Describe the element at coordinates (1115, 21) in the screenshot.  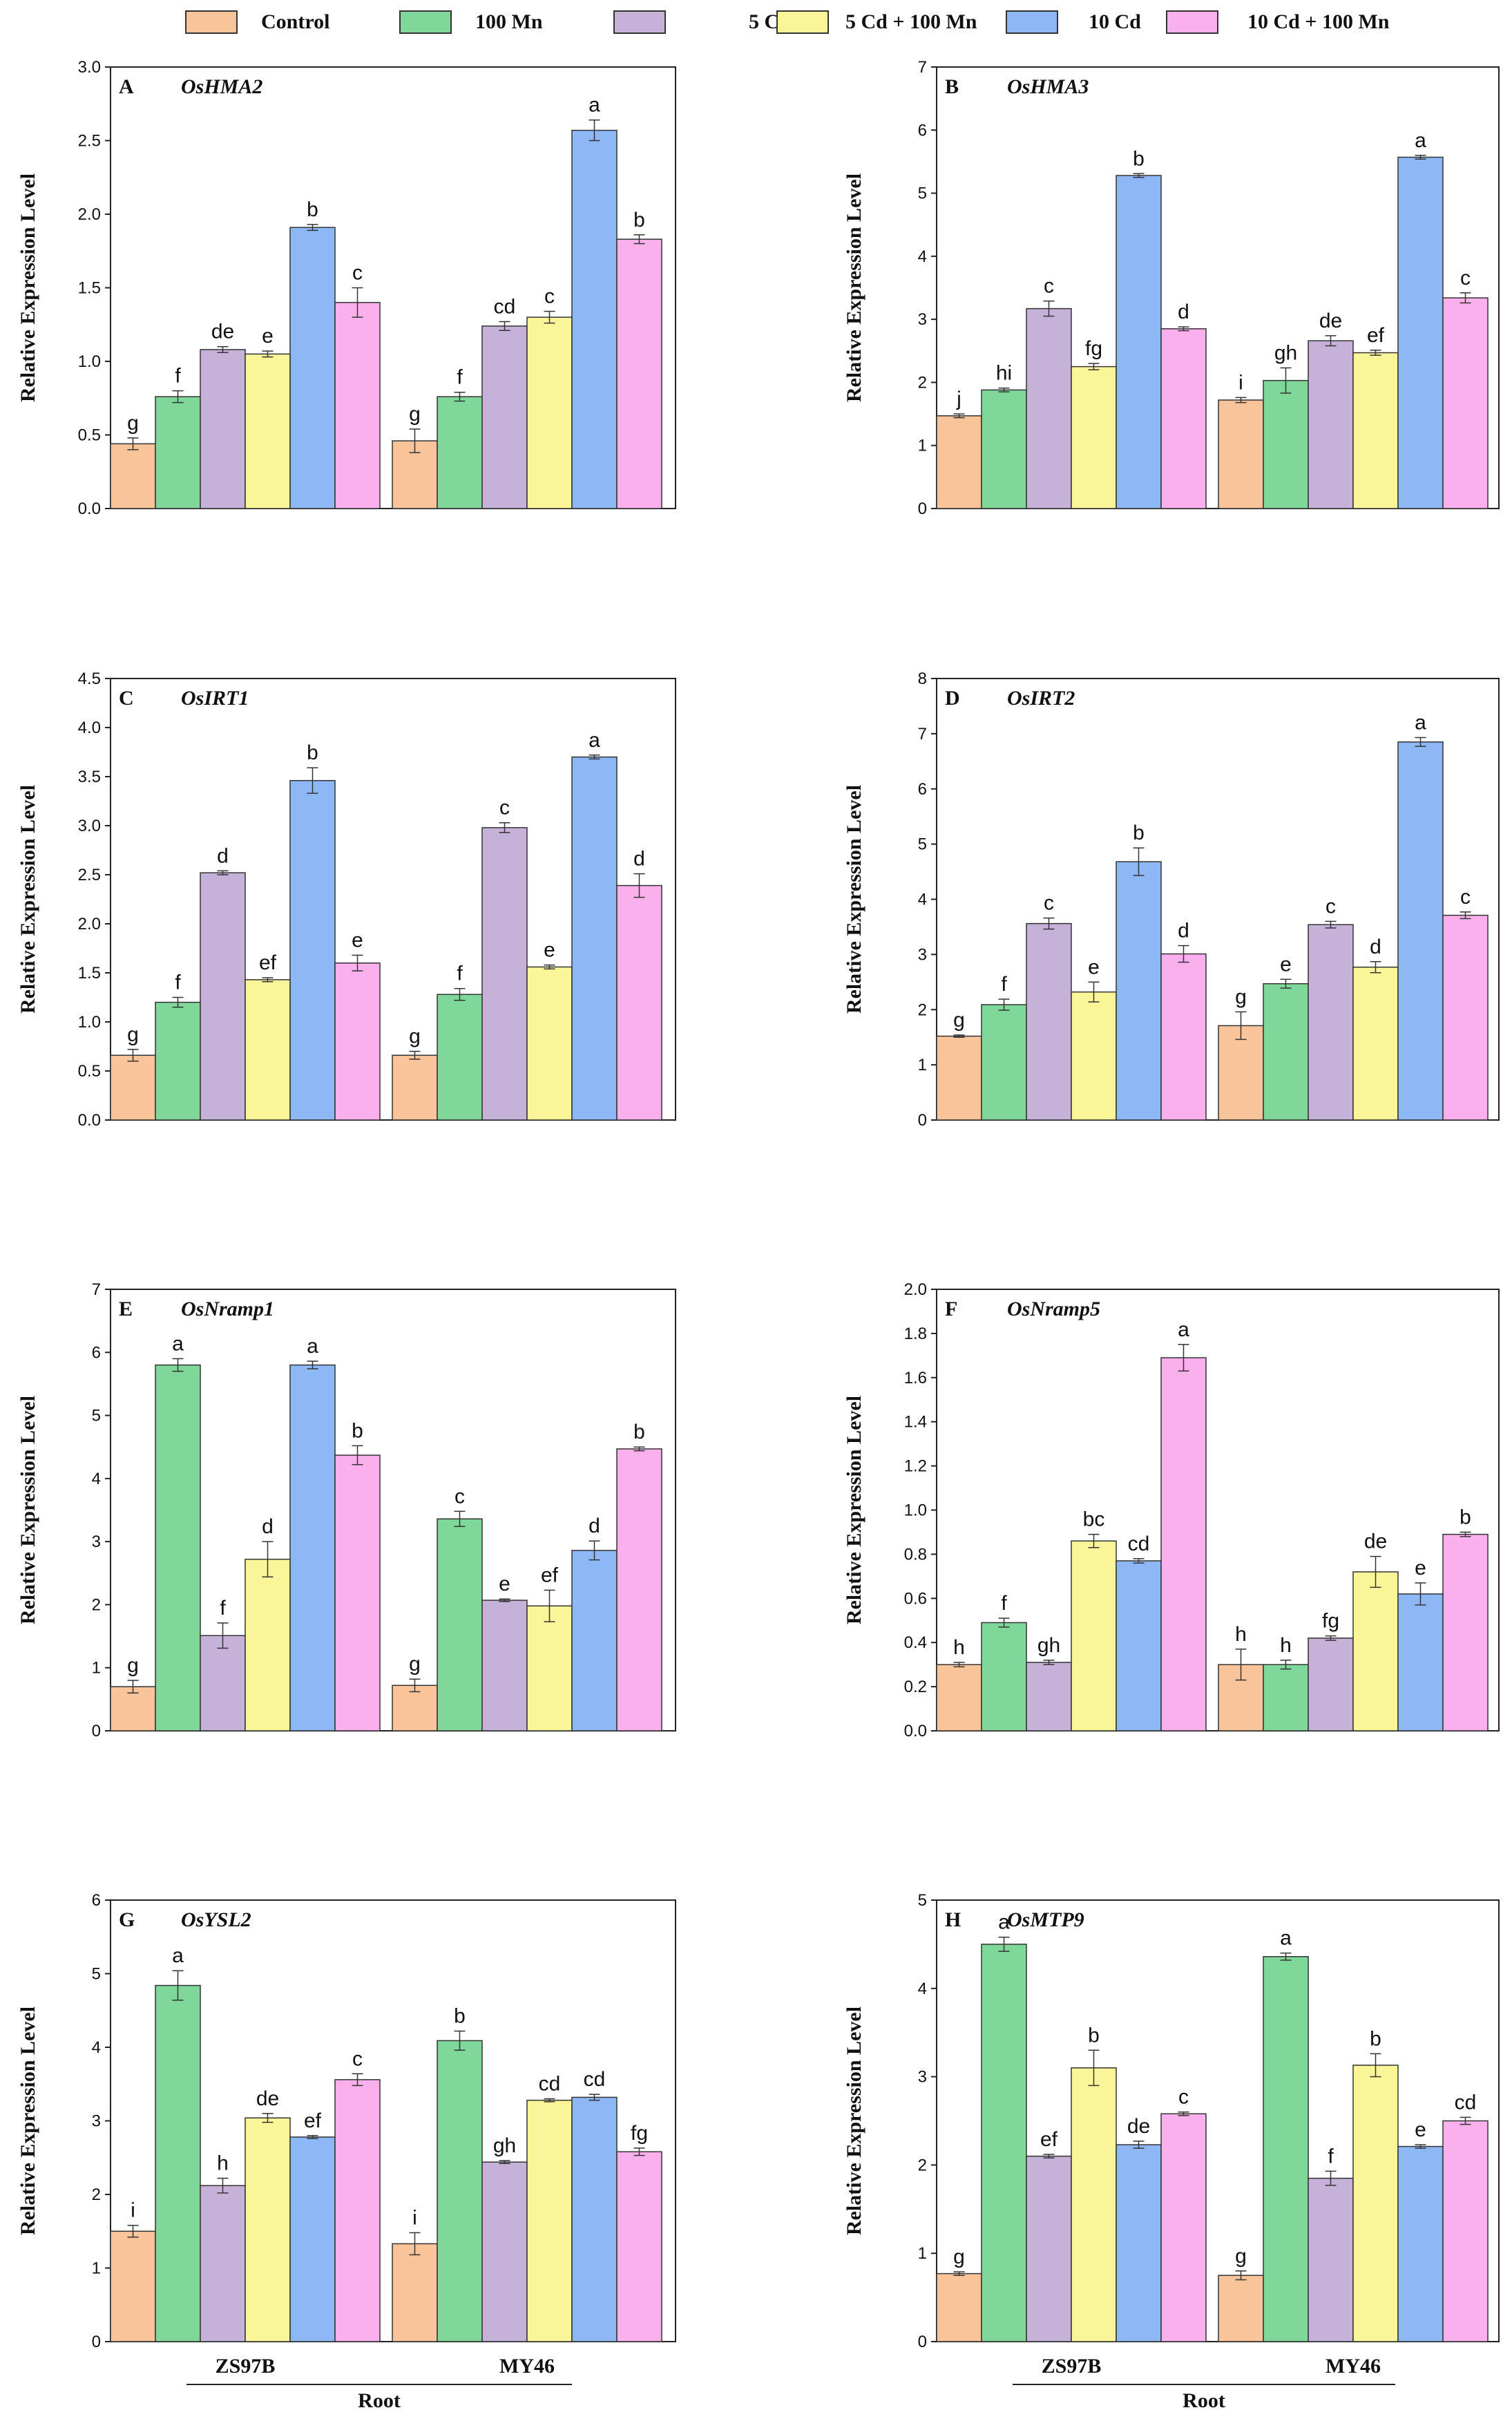
I see `legend-label-10cd: 10 Cd` at that location.